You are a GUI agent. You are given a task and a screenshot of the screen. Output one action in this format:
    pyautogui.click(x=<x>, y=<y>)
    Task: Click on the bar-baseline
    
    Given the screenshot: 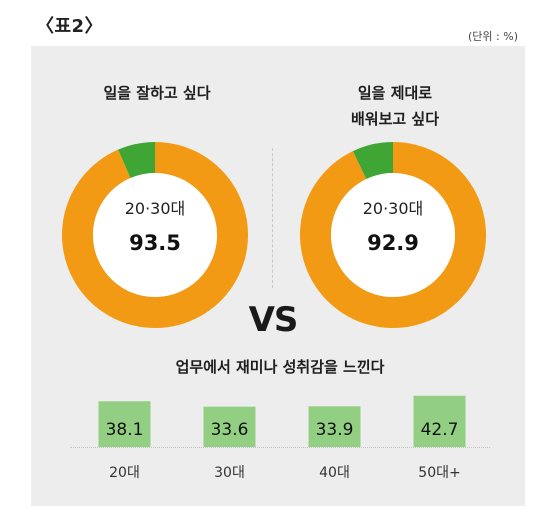 What is the action you would take?
    pyautogui.click(x=280, y=447)
    